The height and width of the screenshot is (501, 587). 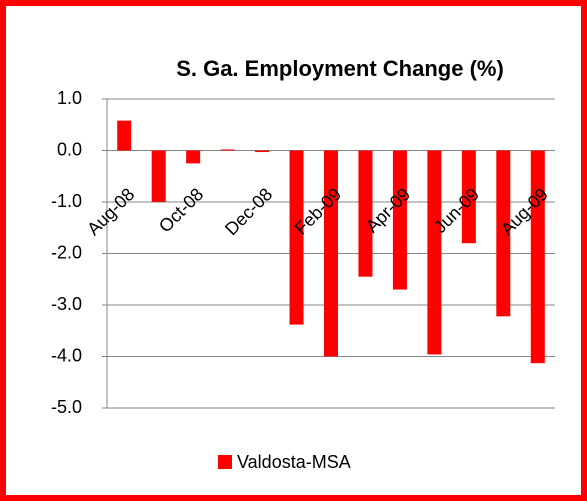 I want to click on y-tick-label: -1.0, so click(x=66, y=201).